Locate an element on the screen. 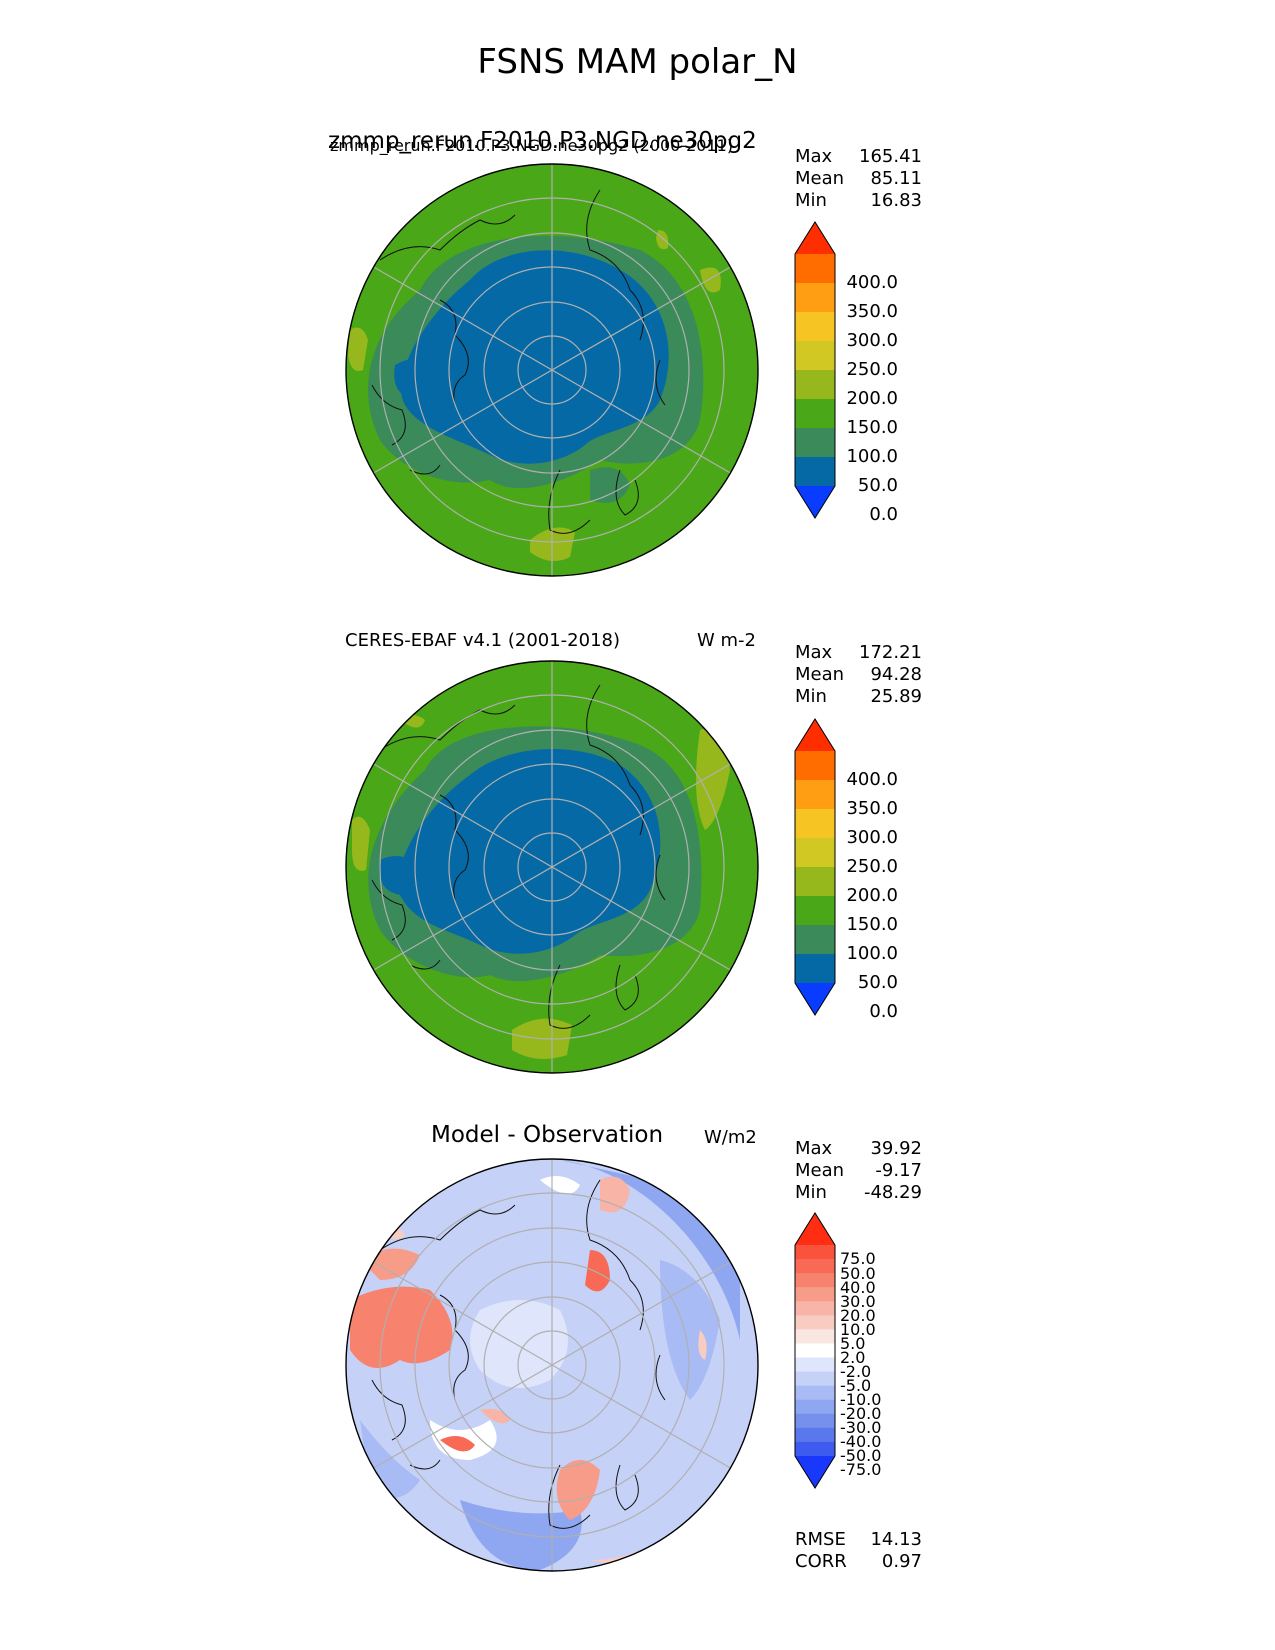 This screenshot has width=1275, height=1650. panel3-mean-label: Mean is located at coordinates (820, 1170).